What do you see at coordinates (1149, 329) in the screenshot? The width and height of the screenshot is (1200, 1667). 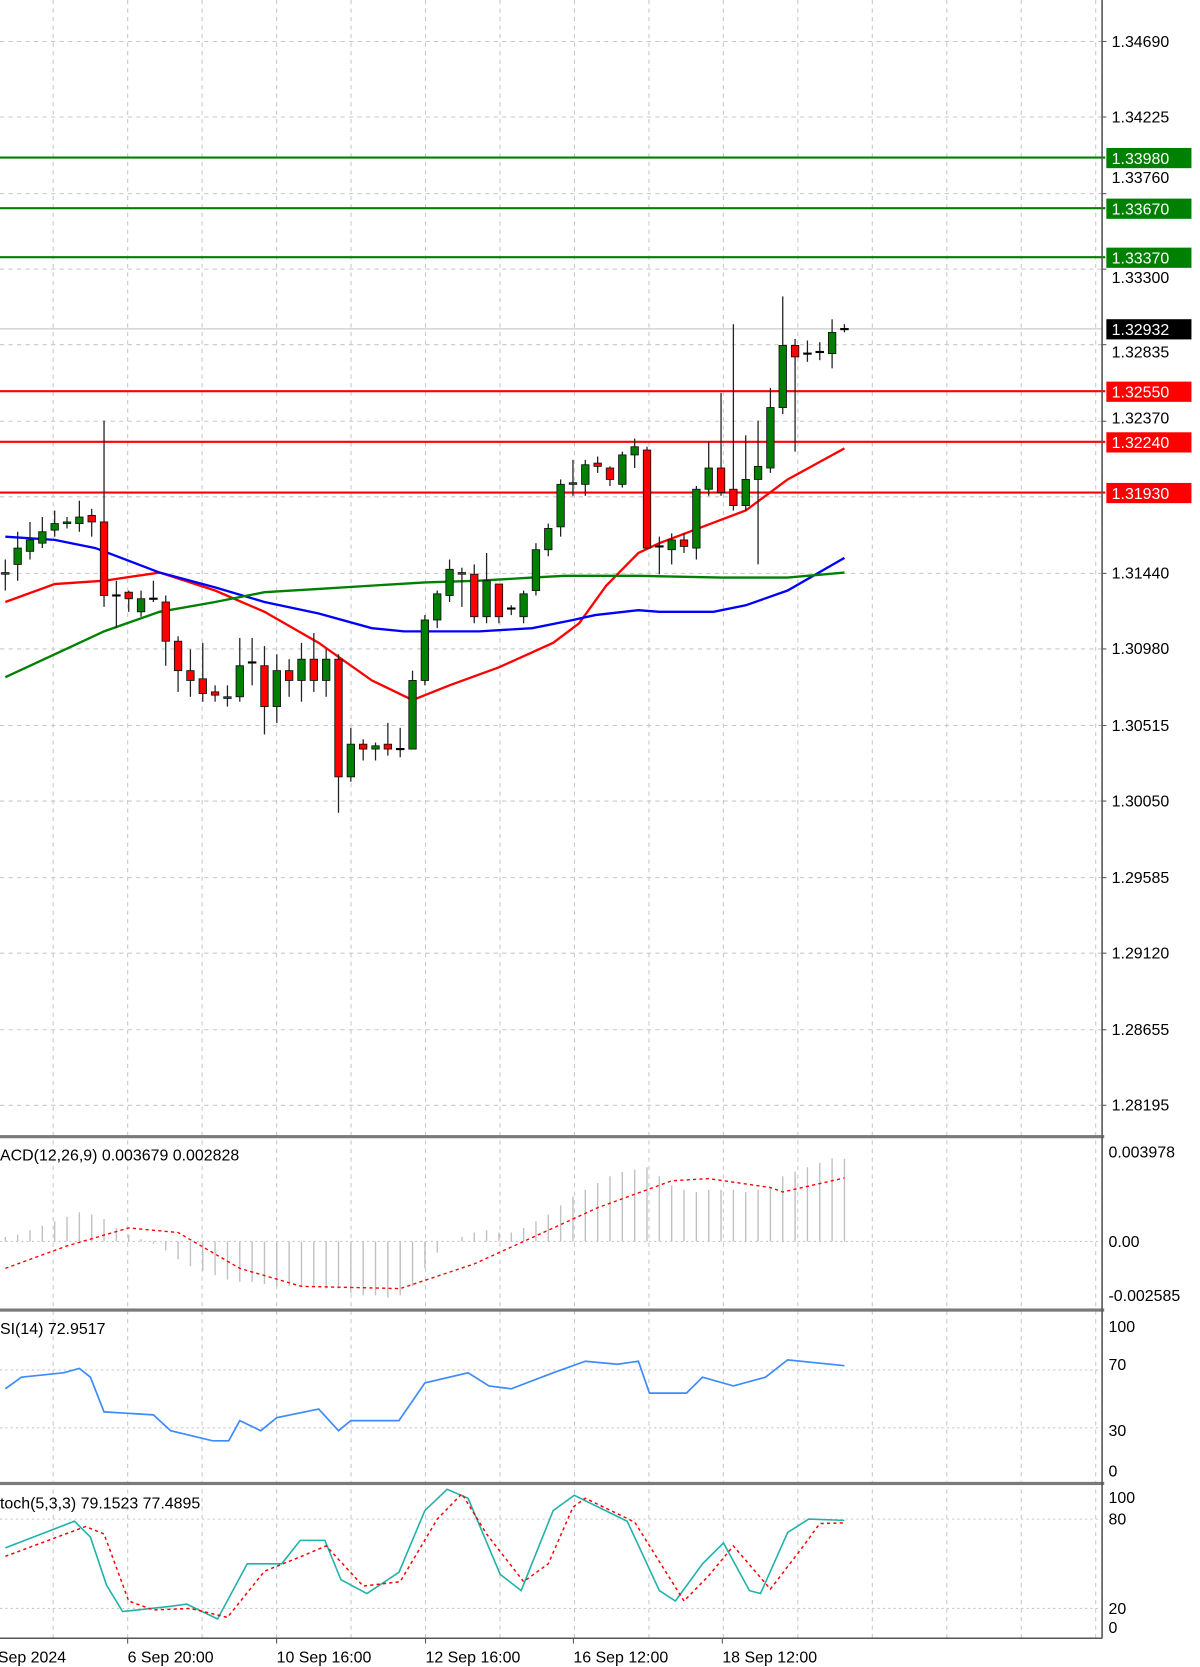 I see `current-price-tag` at bounding box center [1149, 329].